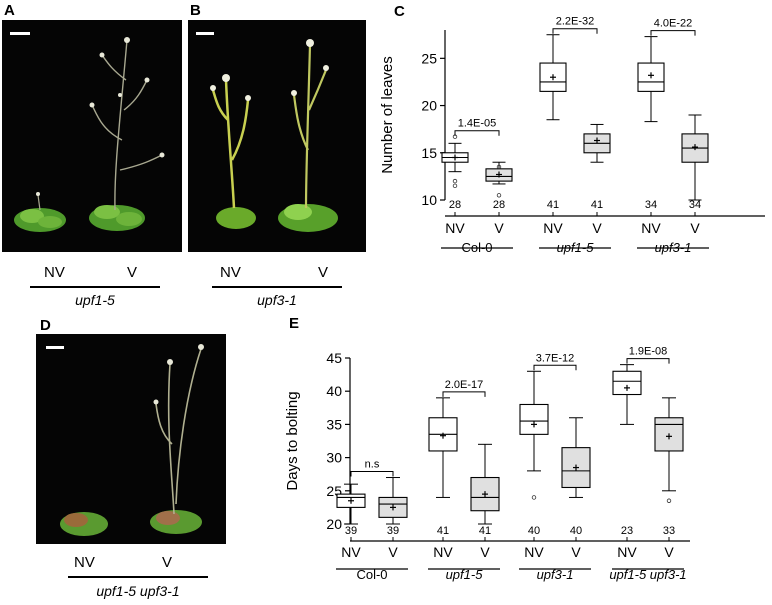 Image resolution: width=772 pixels, height=605 pixels. I want to click on panel-letter-c: C, so click(399, 11).